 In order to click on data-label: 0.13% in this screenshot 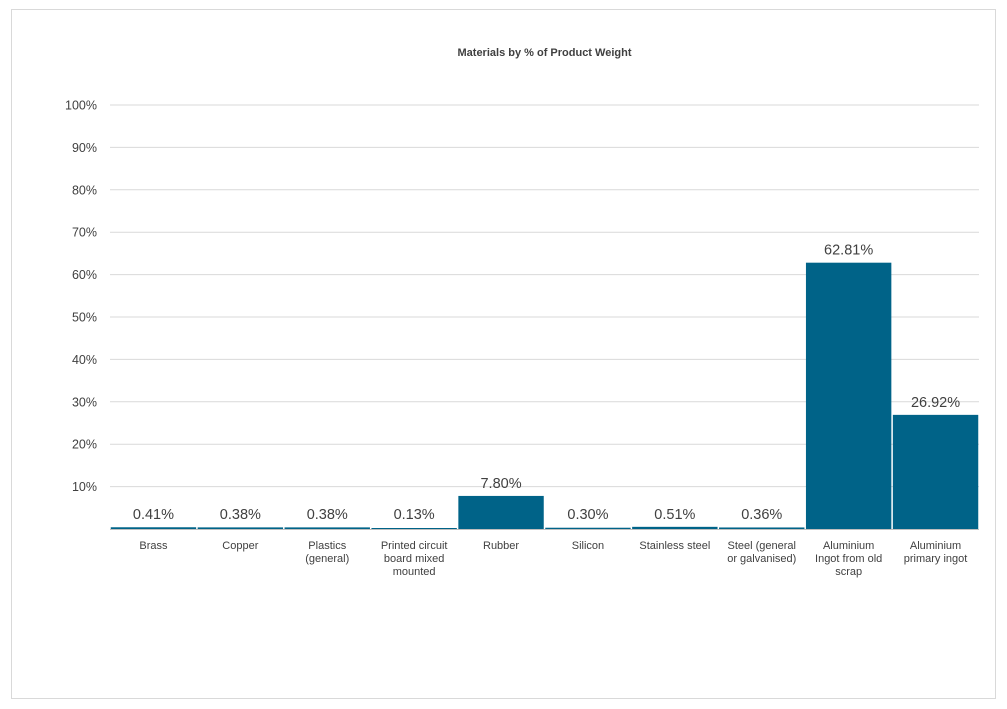, I will do `click(414, 515)`.